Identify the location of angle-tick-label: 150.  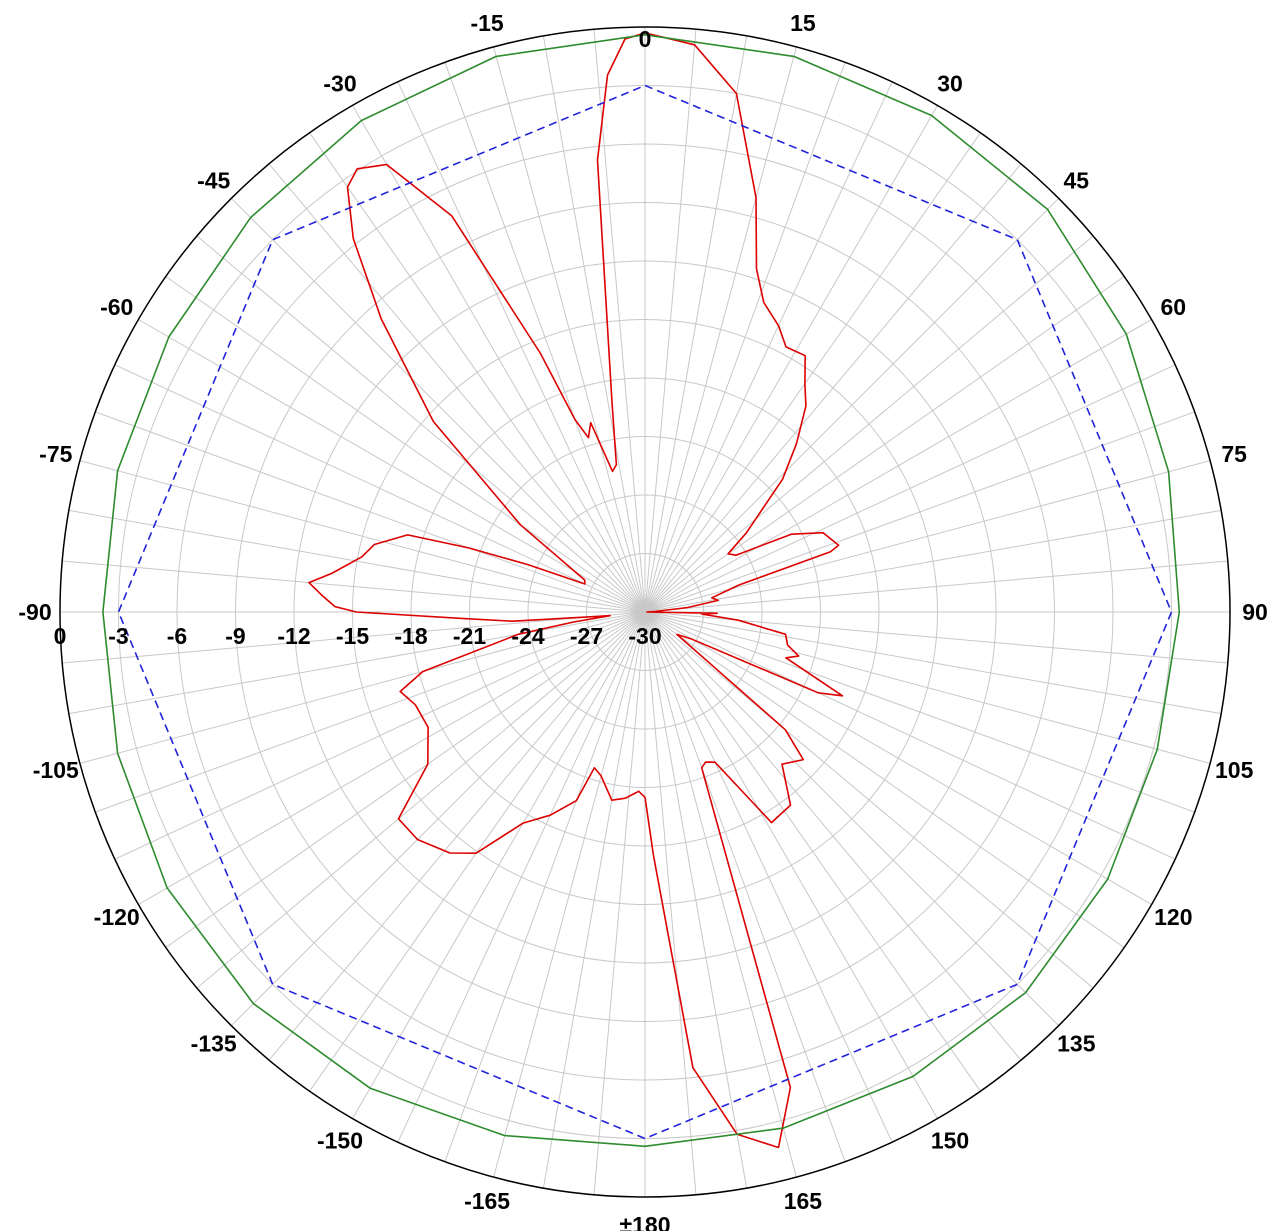
(950, 1140).